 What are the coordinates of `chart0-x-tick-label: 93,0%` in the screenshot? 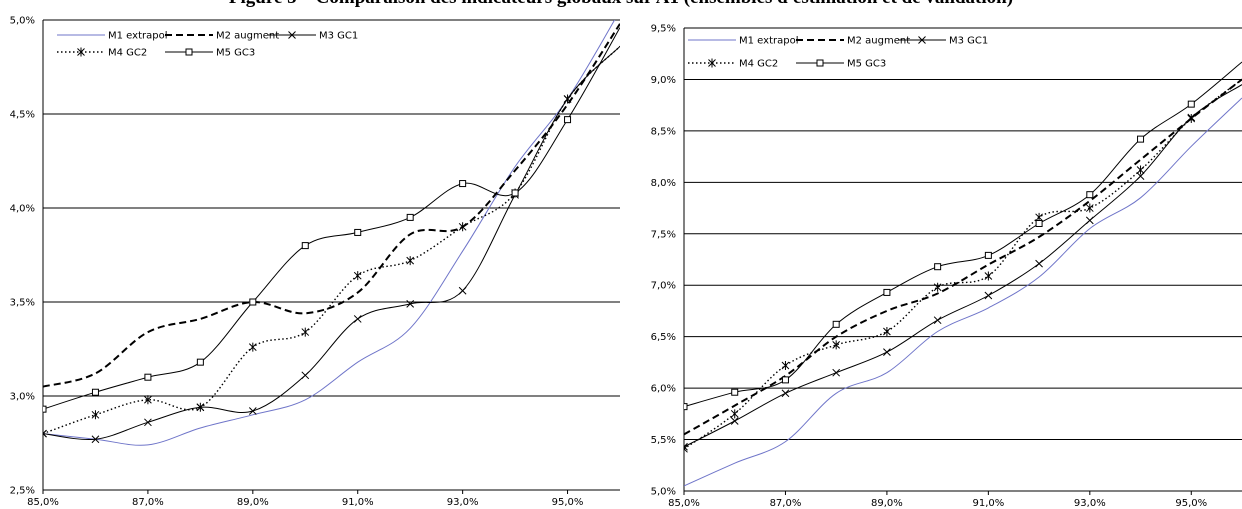 It's located at (463, 502).